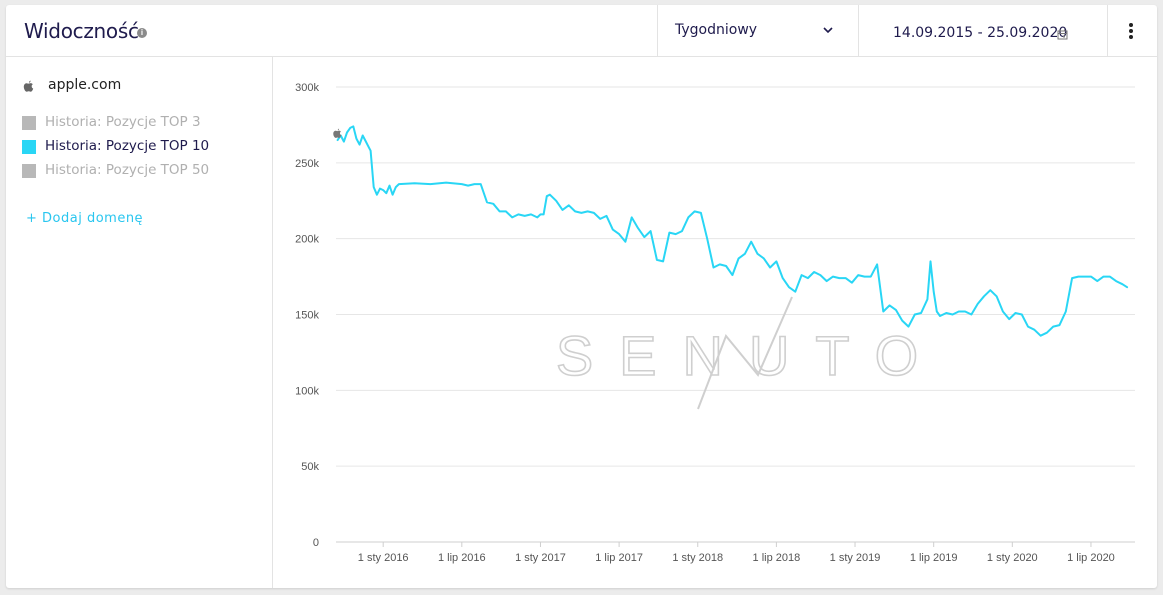 Image resolution: width=1163 pixels, height=595 pixels. Describe the element at coordinates (28, 86) in the screenshot. I see `apple-icon` at that location.